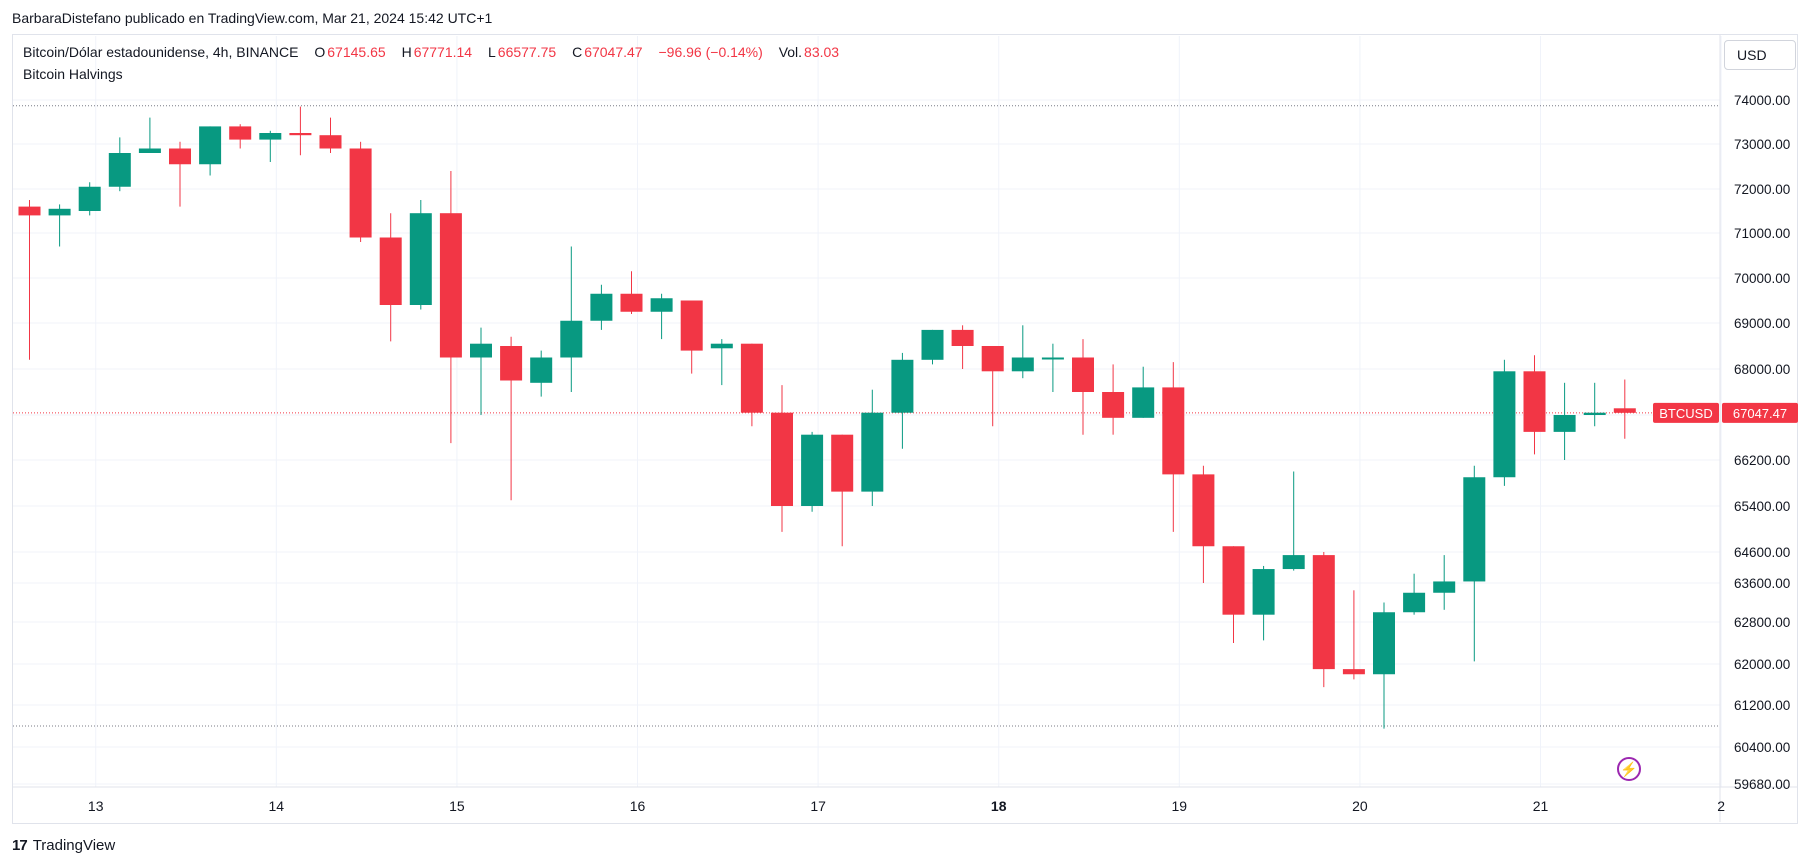 The width and height of the screenshot is (1814, 866). I want to click on x-tick-label: 2, so click(1721, 806).